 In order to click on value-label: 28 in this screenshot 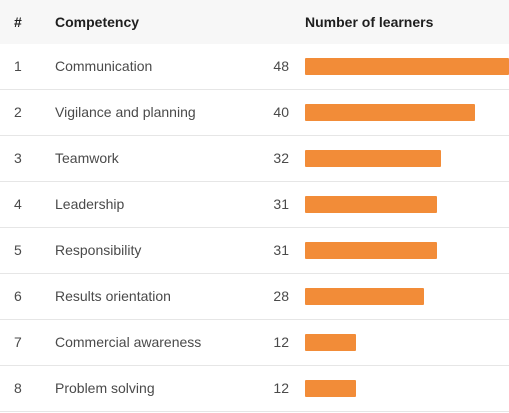, I will do `click(281, 296)`.